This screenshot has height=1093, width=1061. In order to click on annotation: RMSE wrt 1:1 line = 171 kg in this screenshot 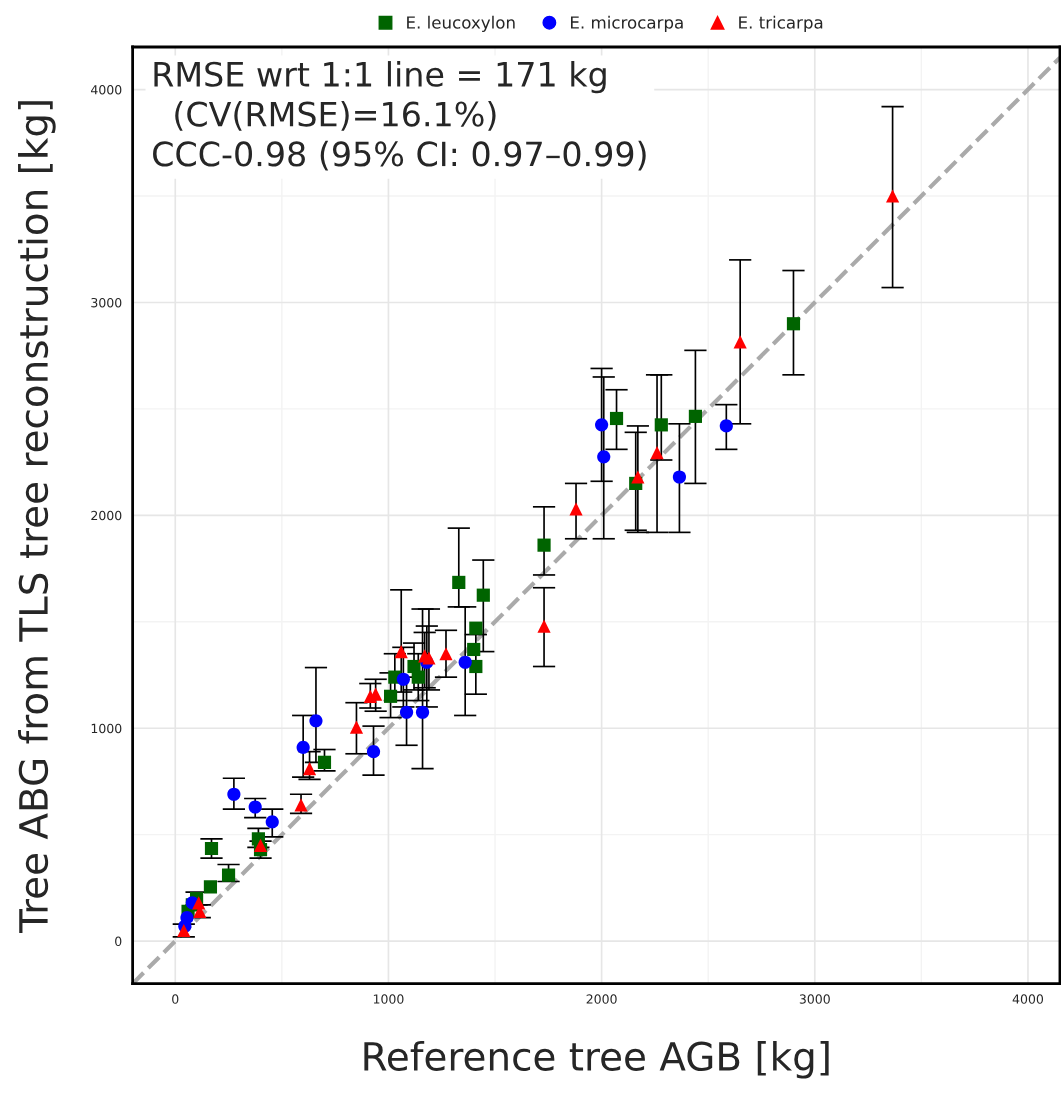, I will do `click(380, 77)`.